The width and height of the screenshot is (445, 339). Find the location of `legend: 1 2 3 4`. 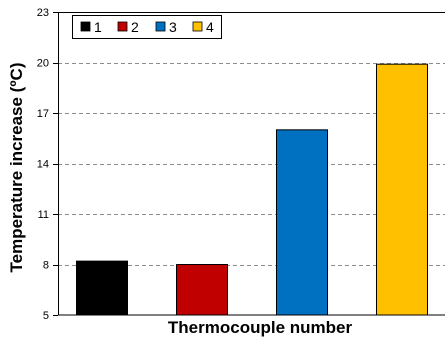

legend: 1 2 3 4 is located at coordinates (147, 27).